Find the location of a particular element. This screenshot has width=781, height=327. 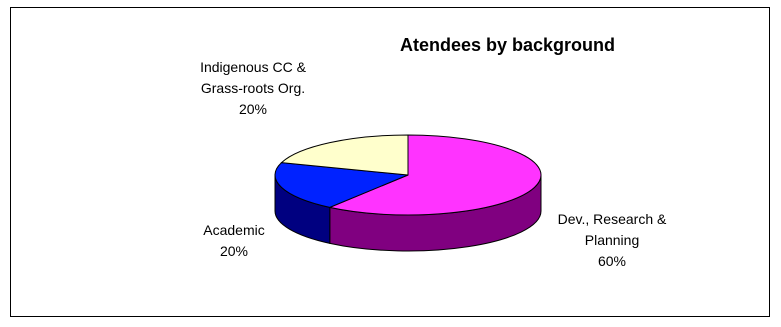

slice-label-text: Indigenous CC & is located at coordinates (253, 67).